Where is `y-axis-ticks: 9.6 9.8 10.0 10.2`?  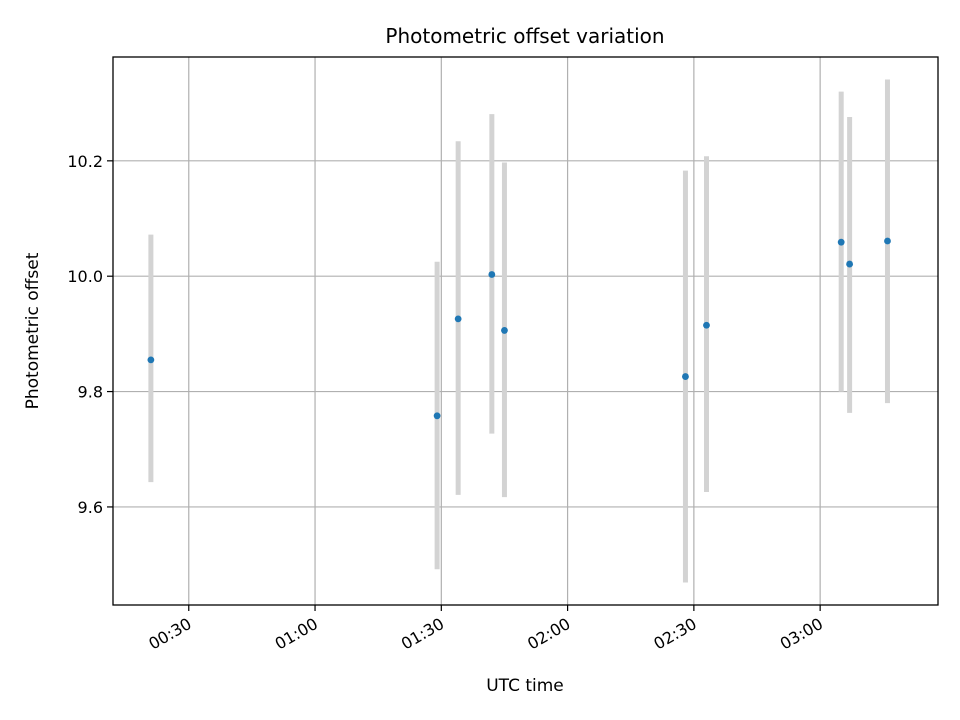
y-axis-ticks: 9.6 9.8 10.0 10.2 is located at coordinates (90, 334).